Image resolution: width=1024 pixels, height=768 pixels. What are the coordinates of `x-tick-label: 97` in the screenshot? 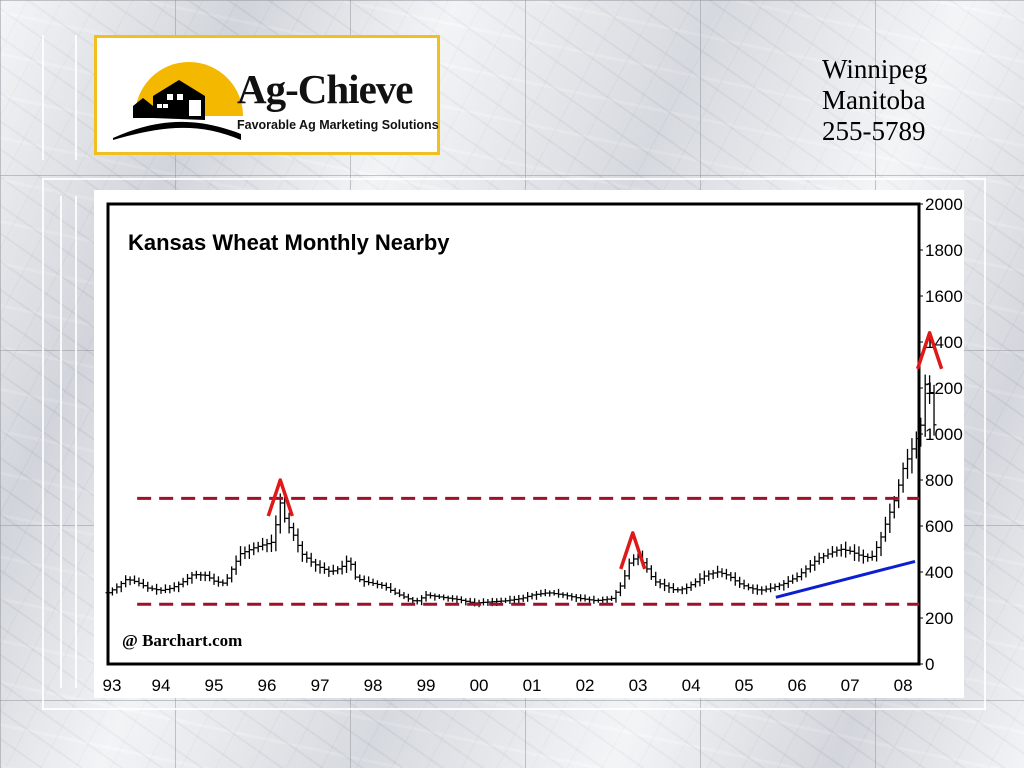 It's located at (320, 685).